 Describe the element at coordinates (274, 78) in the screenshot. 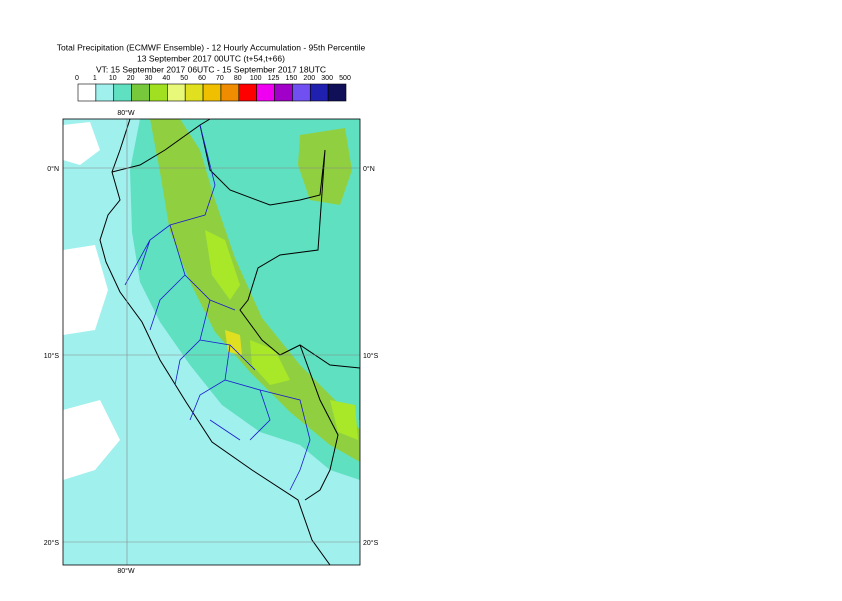

I see `legend-label: 125` at that location.